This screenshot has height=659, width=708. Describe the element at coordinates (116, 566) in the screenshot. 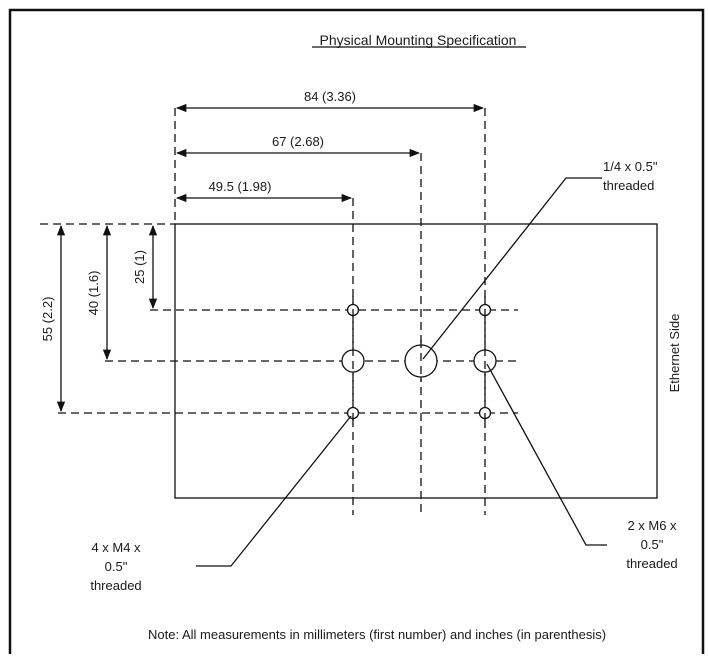

I see `callout-m4-line2: 0.5"` at that location.